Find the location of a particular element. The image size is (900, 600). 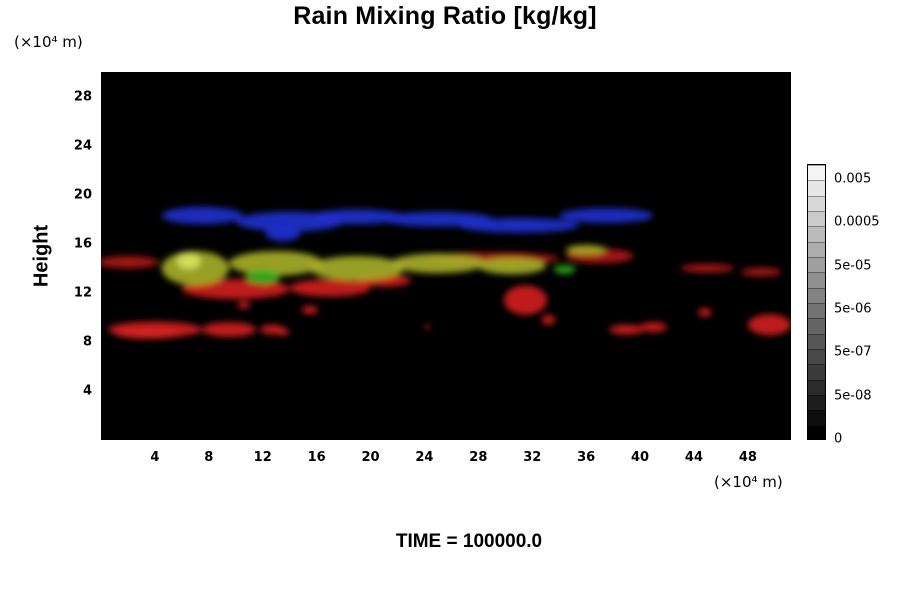

y-tick-label: 24 is located at coordinates (82, 146).